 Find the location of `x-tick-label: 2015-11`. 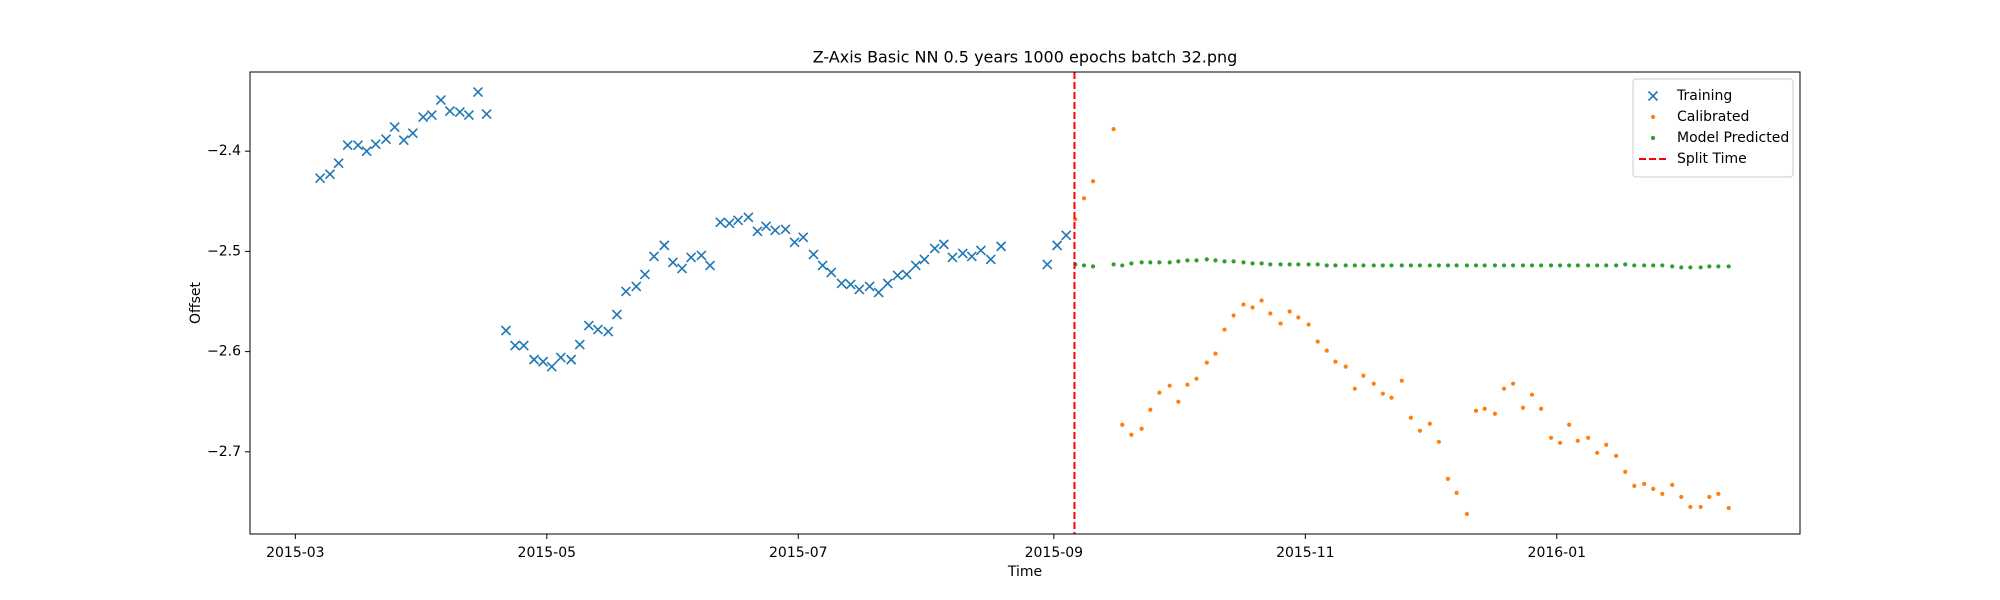

x-tick-label: 2015-11 is located at coordinates (1305, 553).